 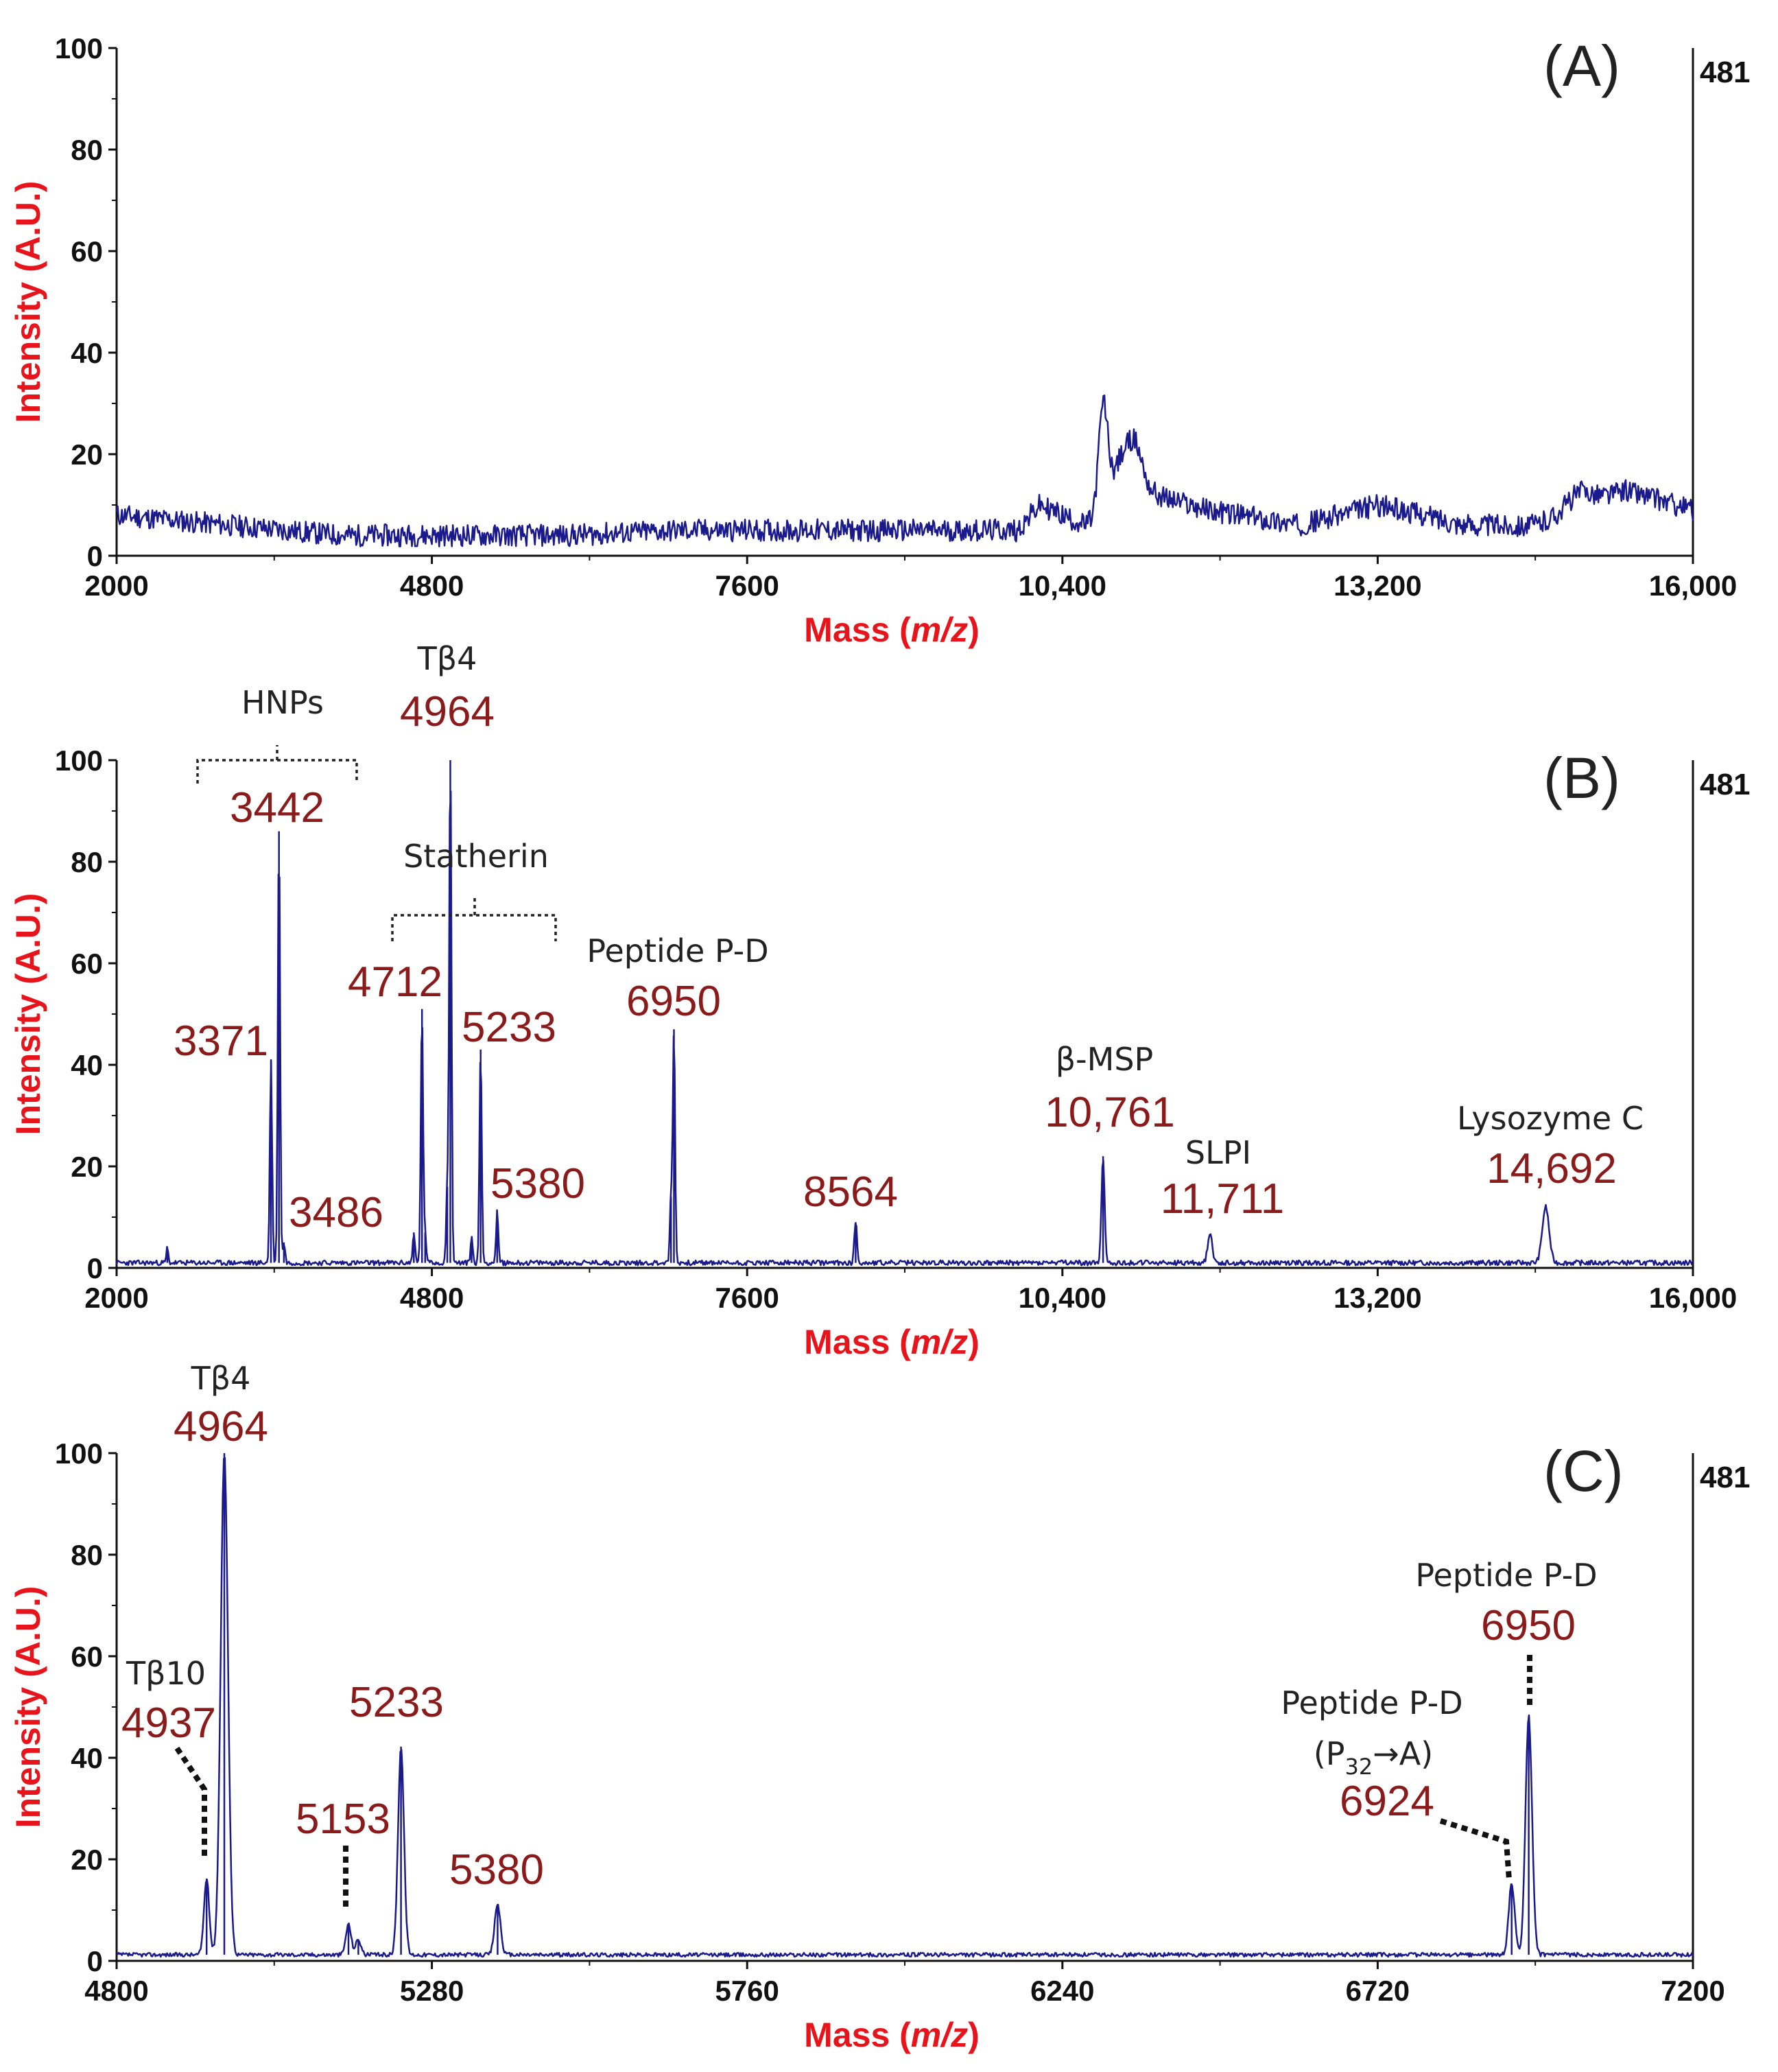 I want to click on x-tick-label: 5280, so click(x=432, y=1991).